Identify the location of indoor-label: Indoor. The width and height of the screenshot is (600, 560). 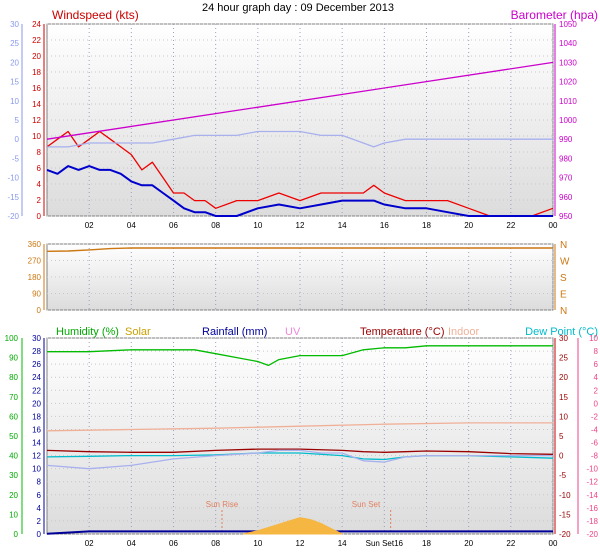
(464, 332).